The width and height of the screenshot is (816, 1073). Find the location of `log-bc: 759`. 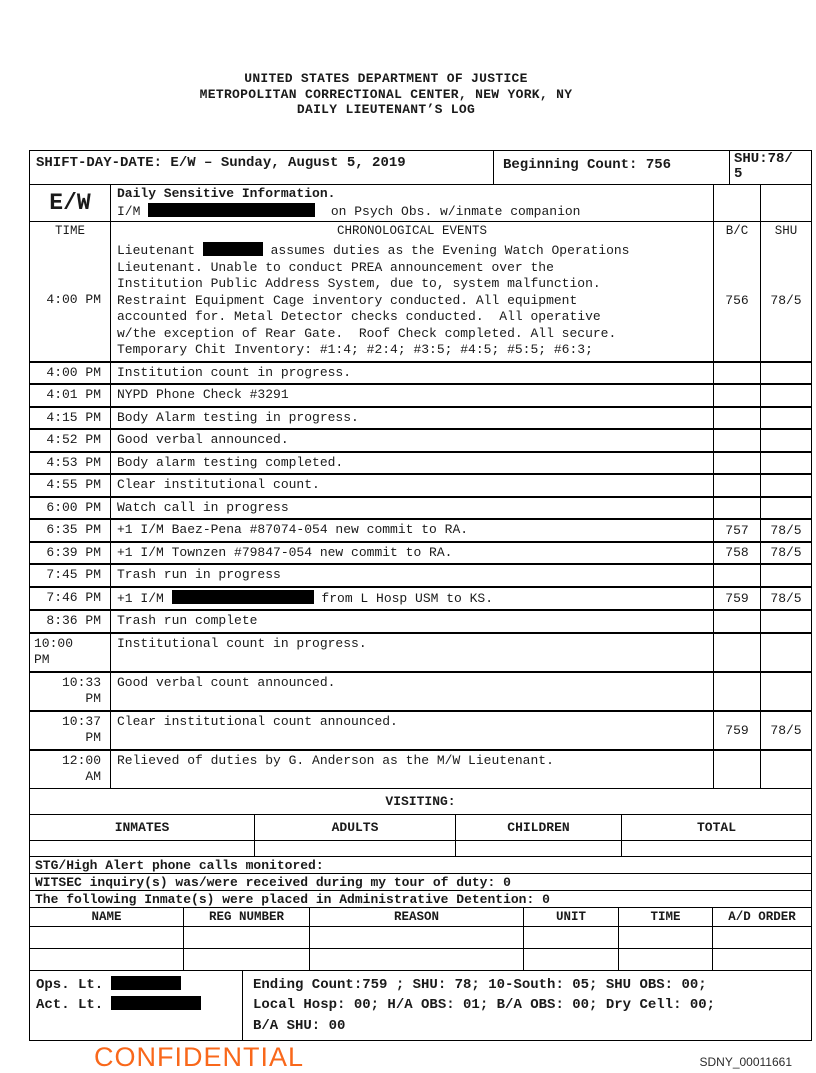

log-bc: 759 is located at coordinates (736, 730).